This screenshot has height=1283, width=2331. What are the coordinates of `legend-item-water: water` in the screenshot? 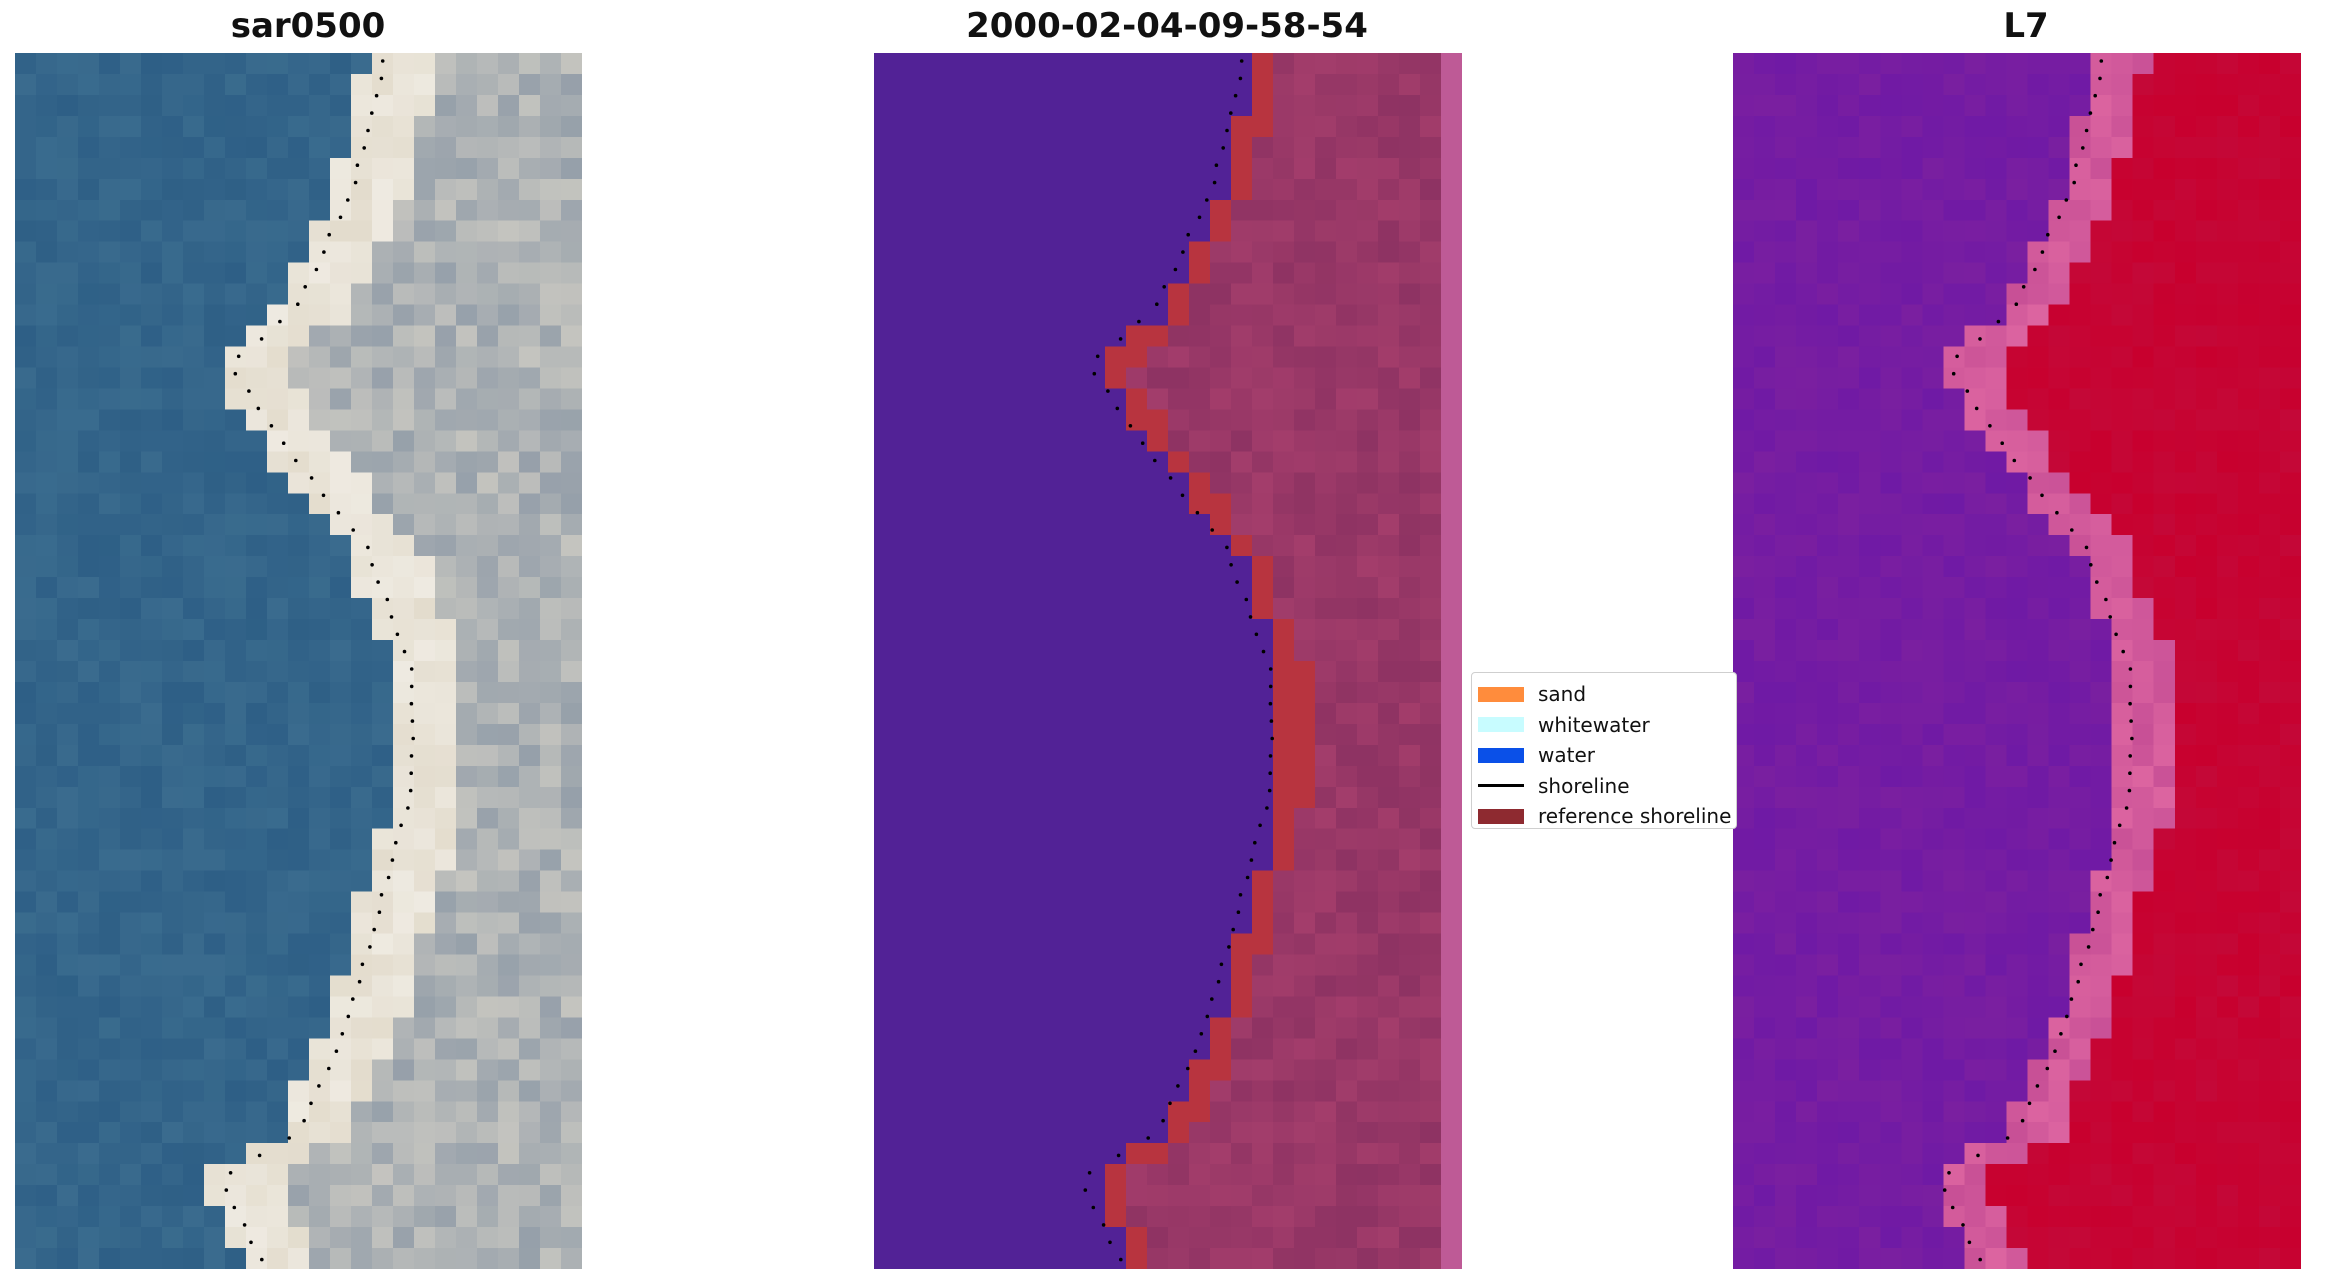 It's located at (1604, 755).